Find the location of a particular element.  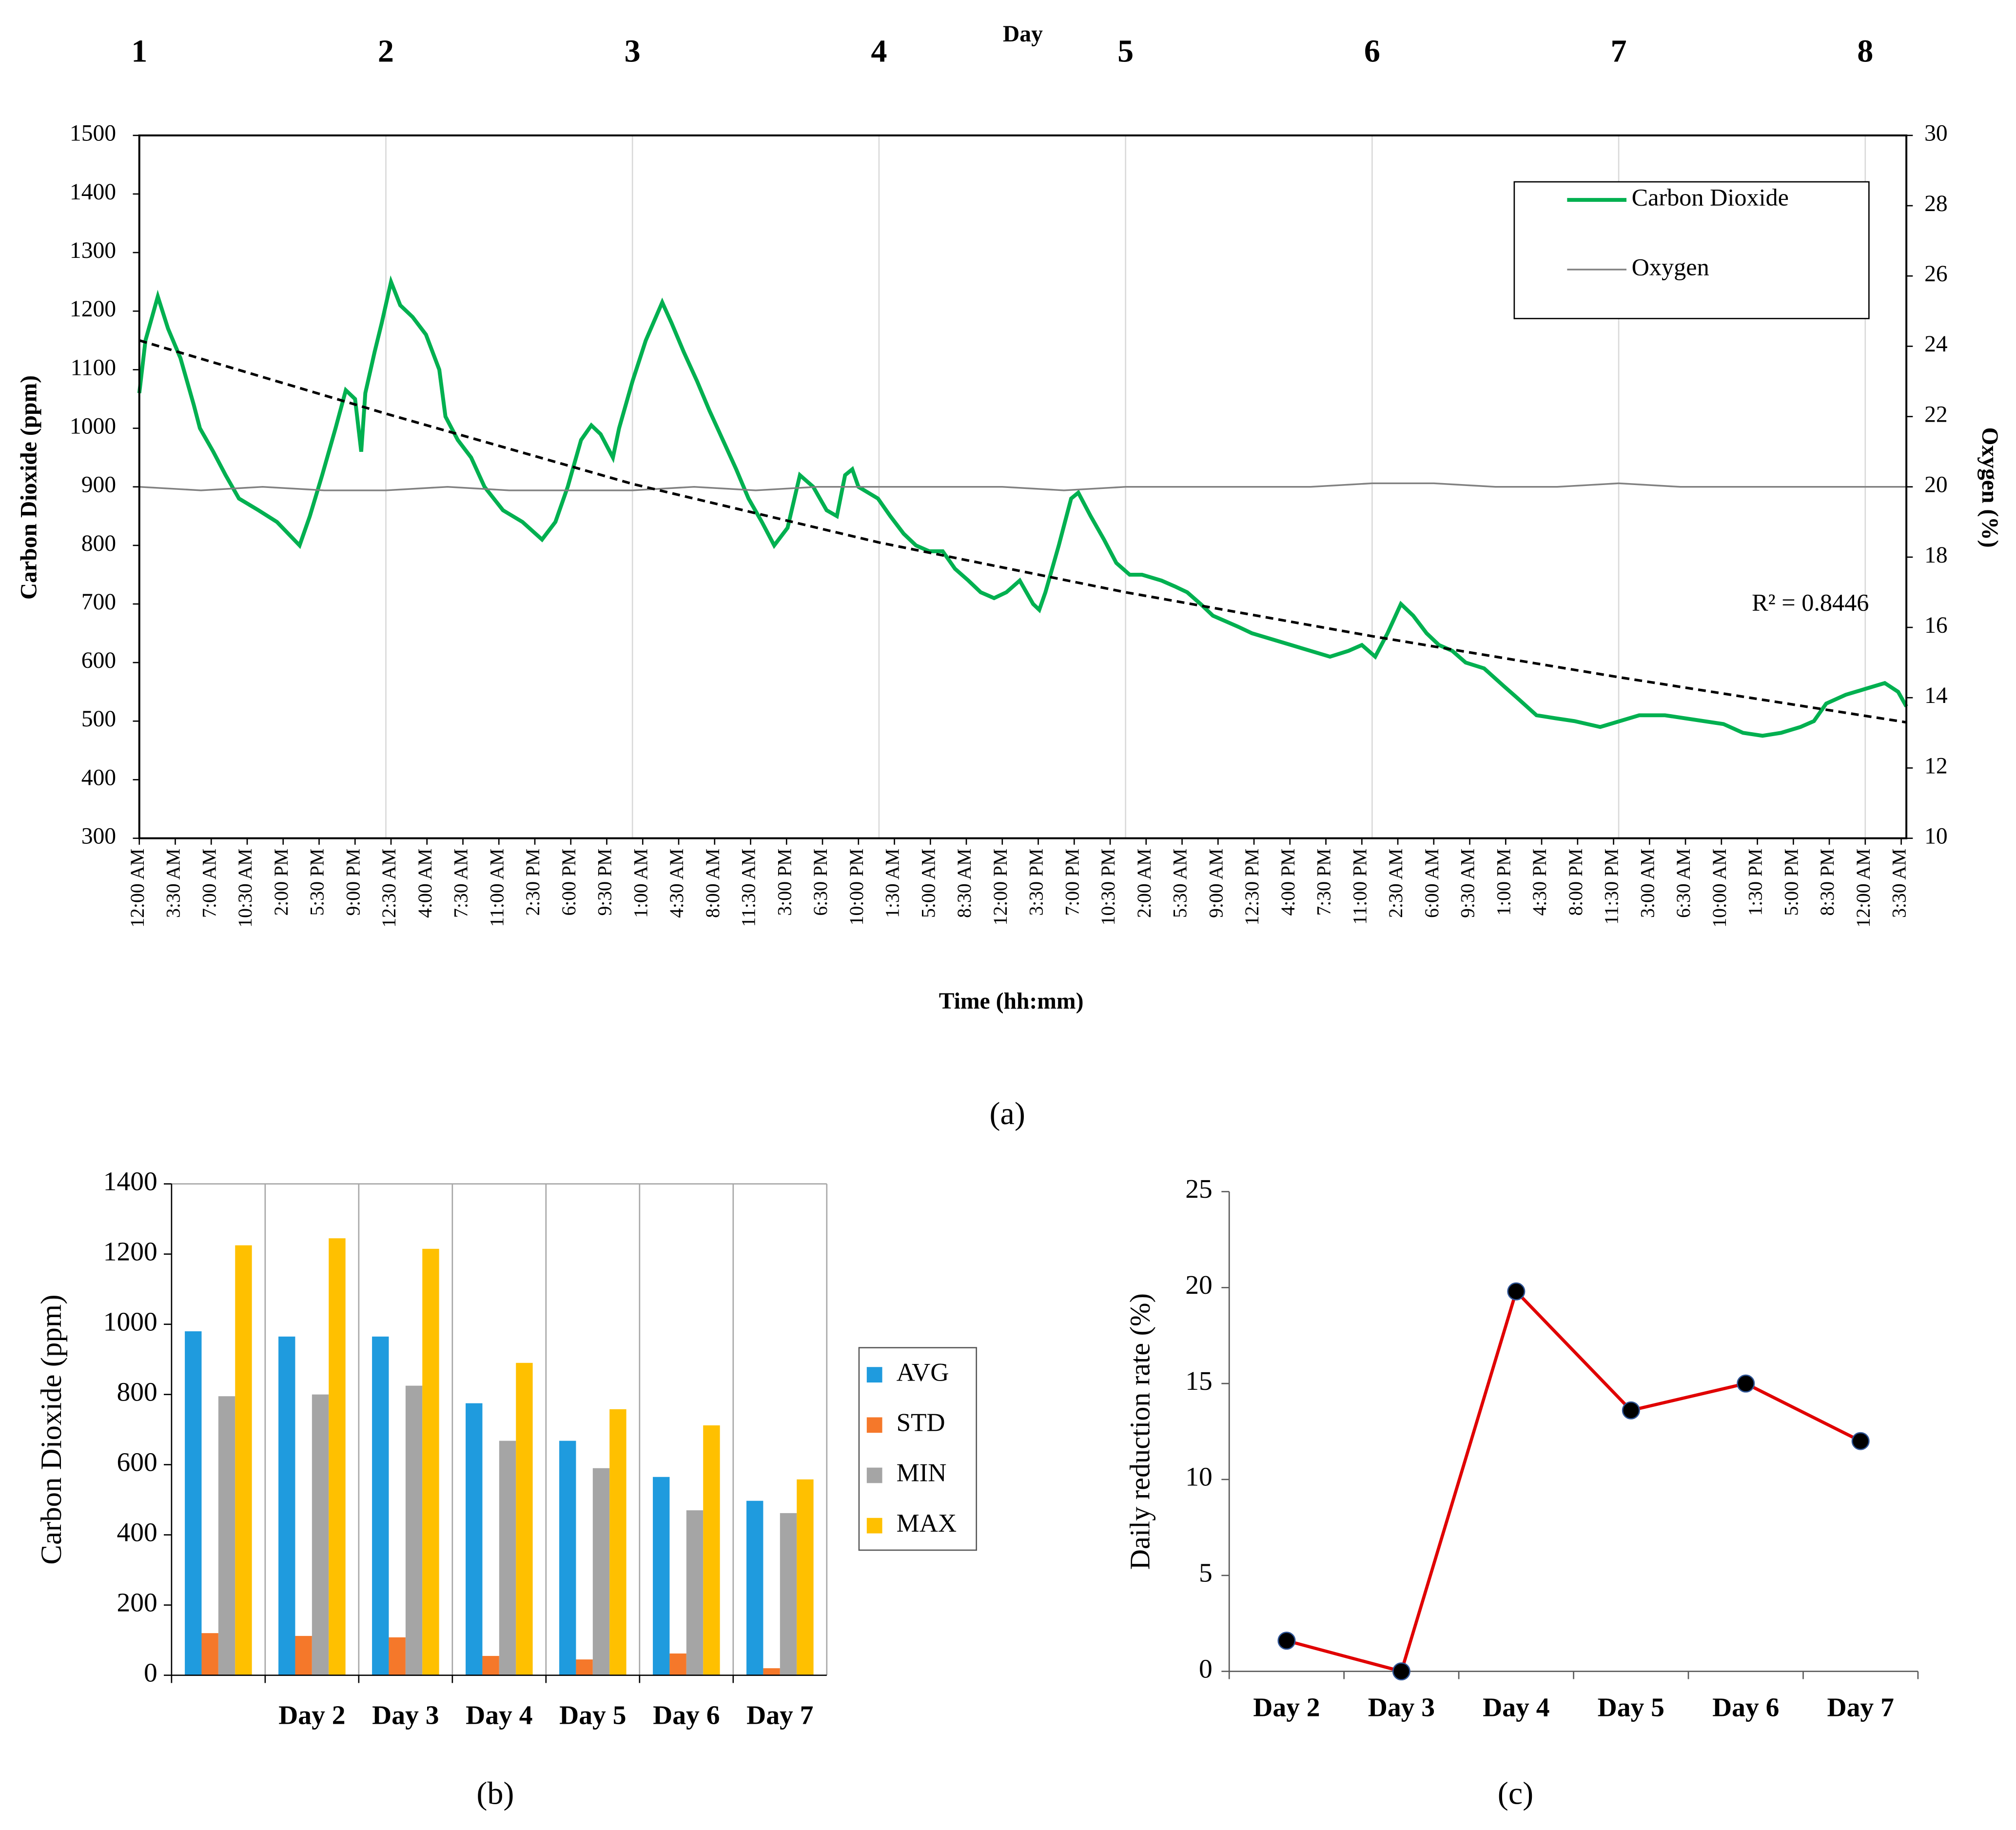

y2-tick-label: 18 is located at coordinates (1936, 555).